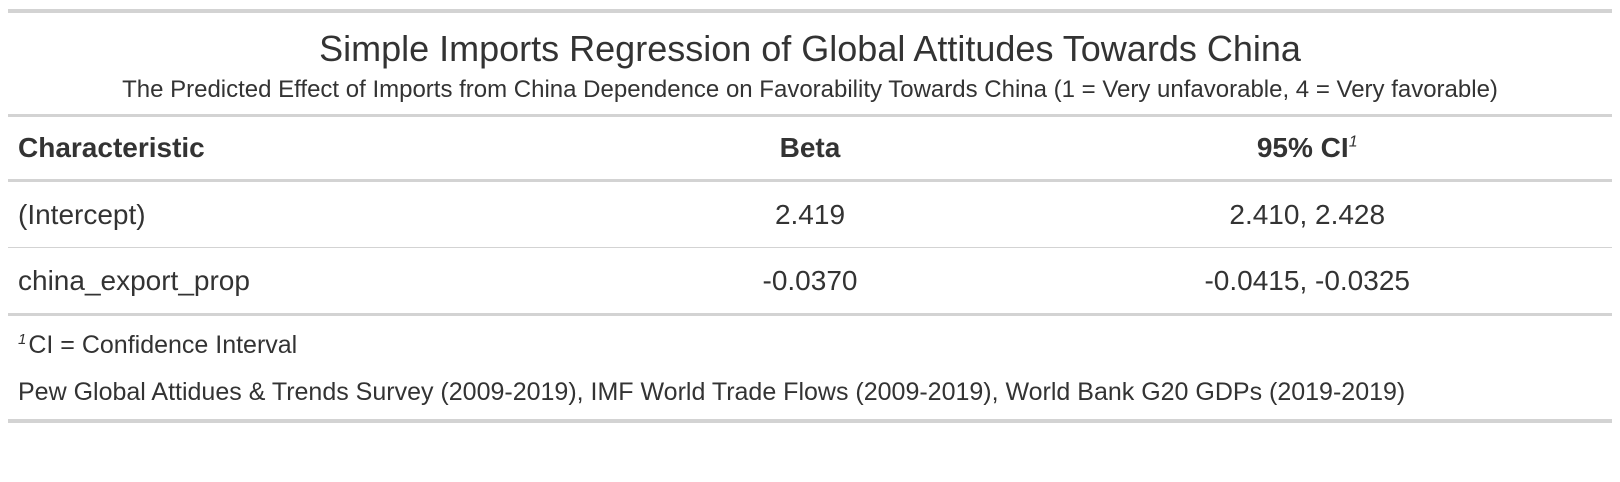 The image size is (1620, 482). Describe the element at coordinates (163, 345) in the screenshot. I see `footnote-text: CI = Confidence Interval` at that location.